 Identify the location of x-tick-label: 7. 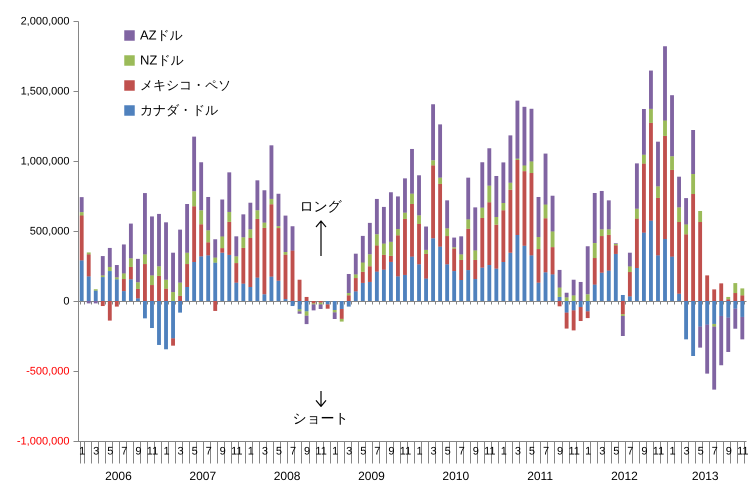
(630, 452).